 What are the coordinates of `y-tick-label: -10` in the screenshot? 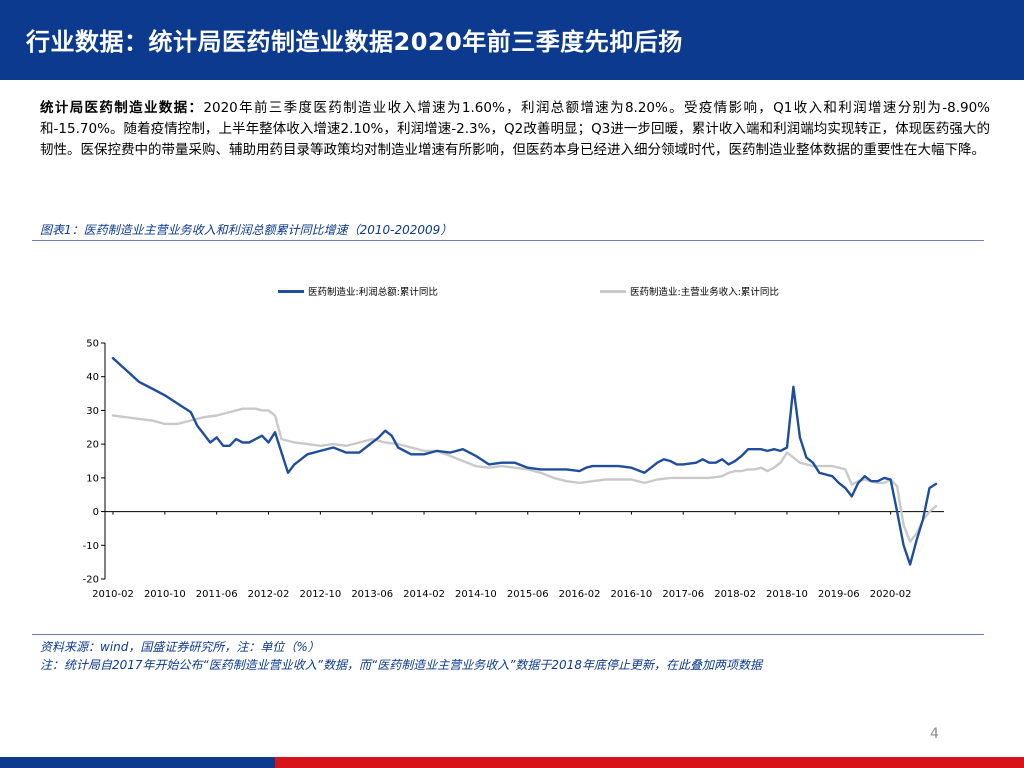 It's located at (91, 546).